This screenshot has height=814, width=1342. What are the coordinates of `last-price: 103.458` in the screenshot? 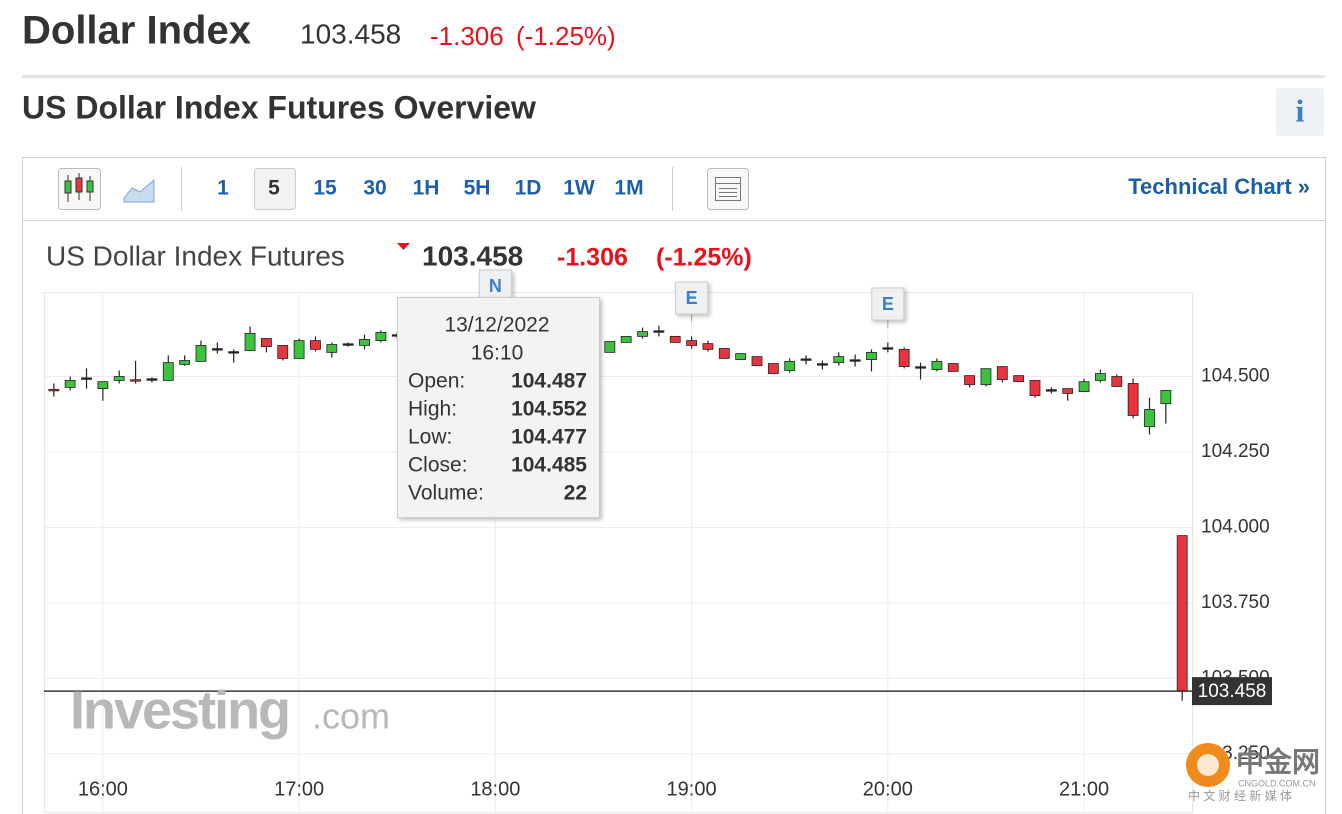 It's located at (350, 33).